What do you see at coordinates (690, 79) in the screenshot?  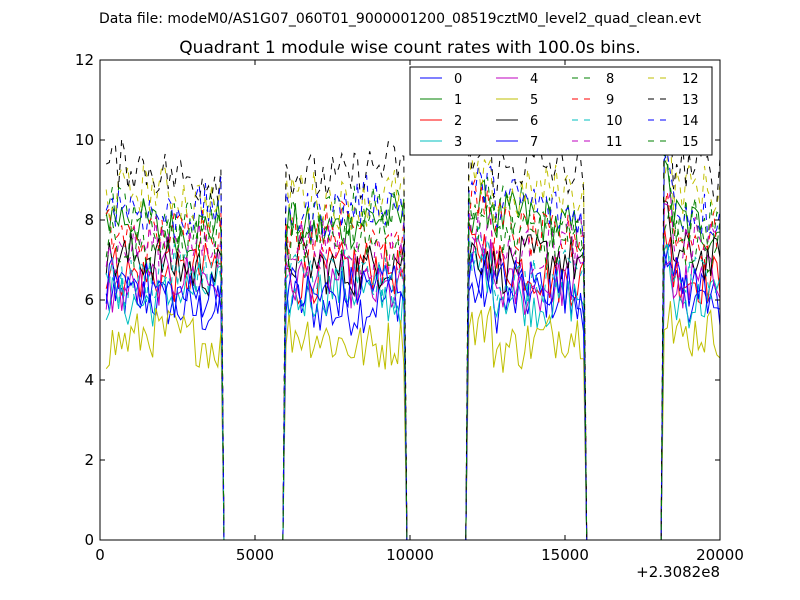 I see `legend-label-module-12: 12` at bounding box center [690, 79].